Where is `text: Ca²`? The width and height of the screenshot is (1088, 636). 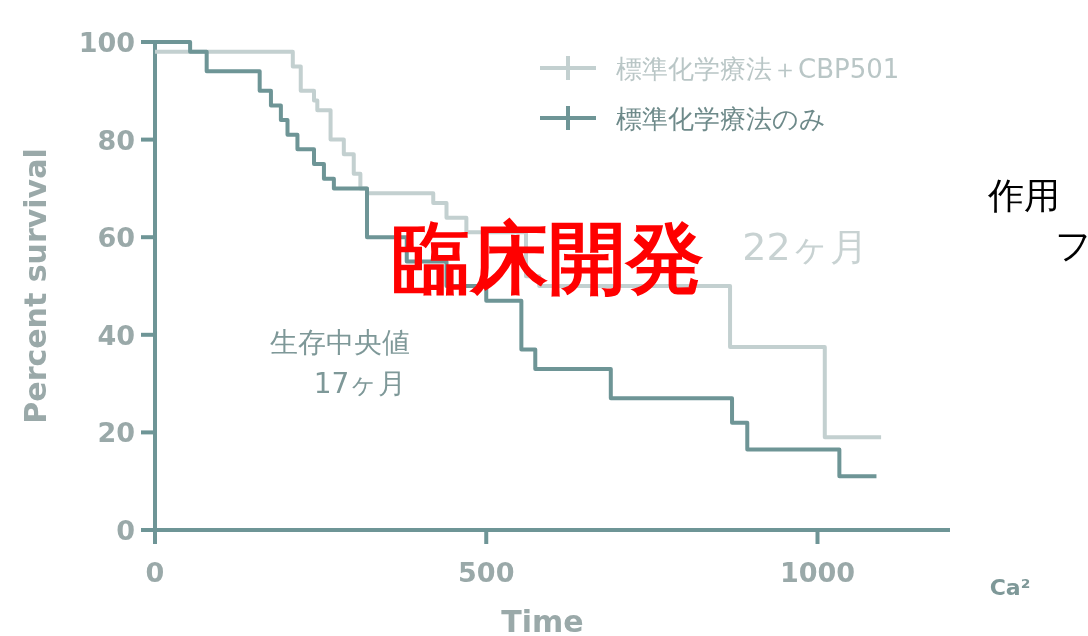 text: Ca² is located at coordinates (1010, 587).